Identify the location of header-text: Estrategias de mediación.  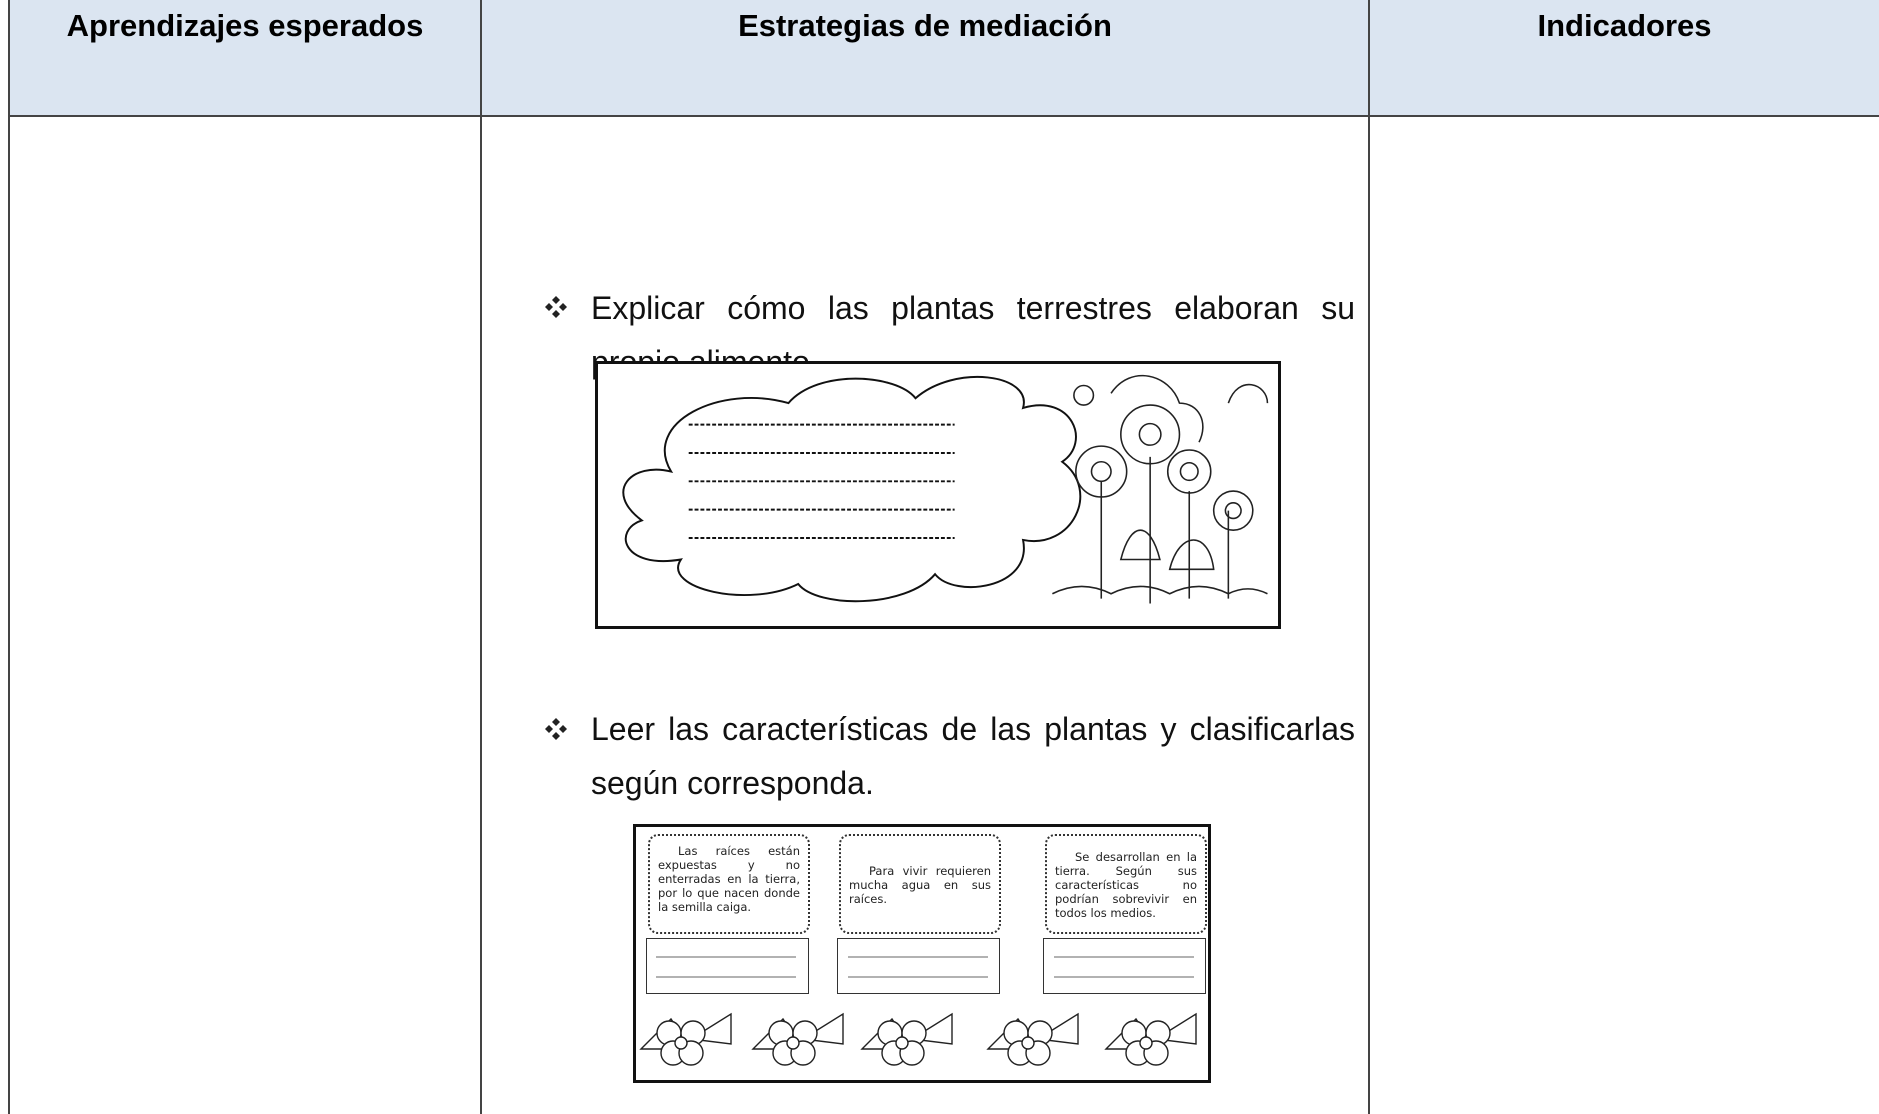
(925, 25).